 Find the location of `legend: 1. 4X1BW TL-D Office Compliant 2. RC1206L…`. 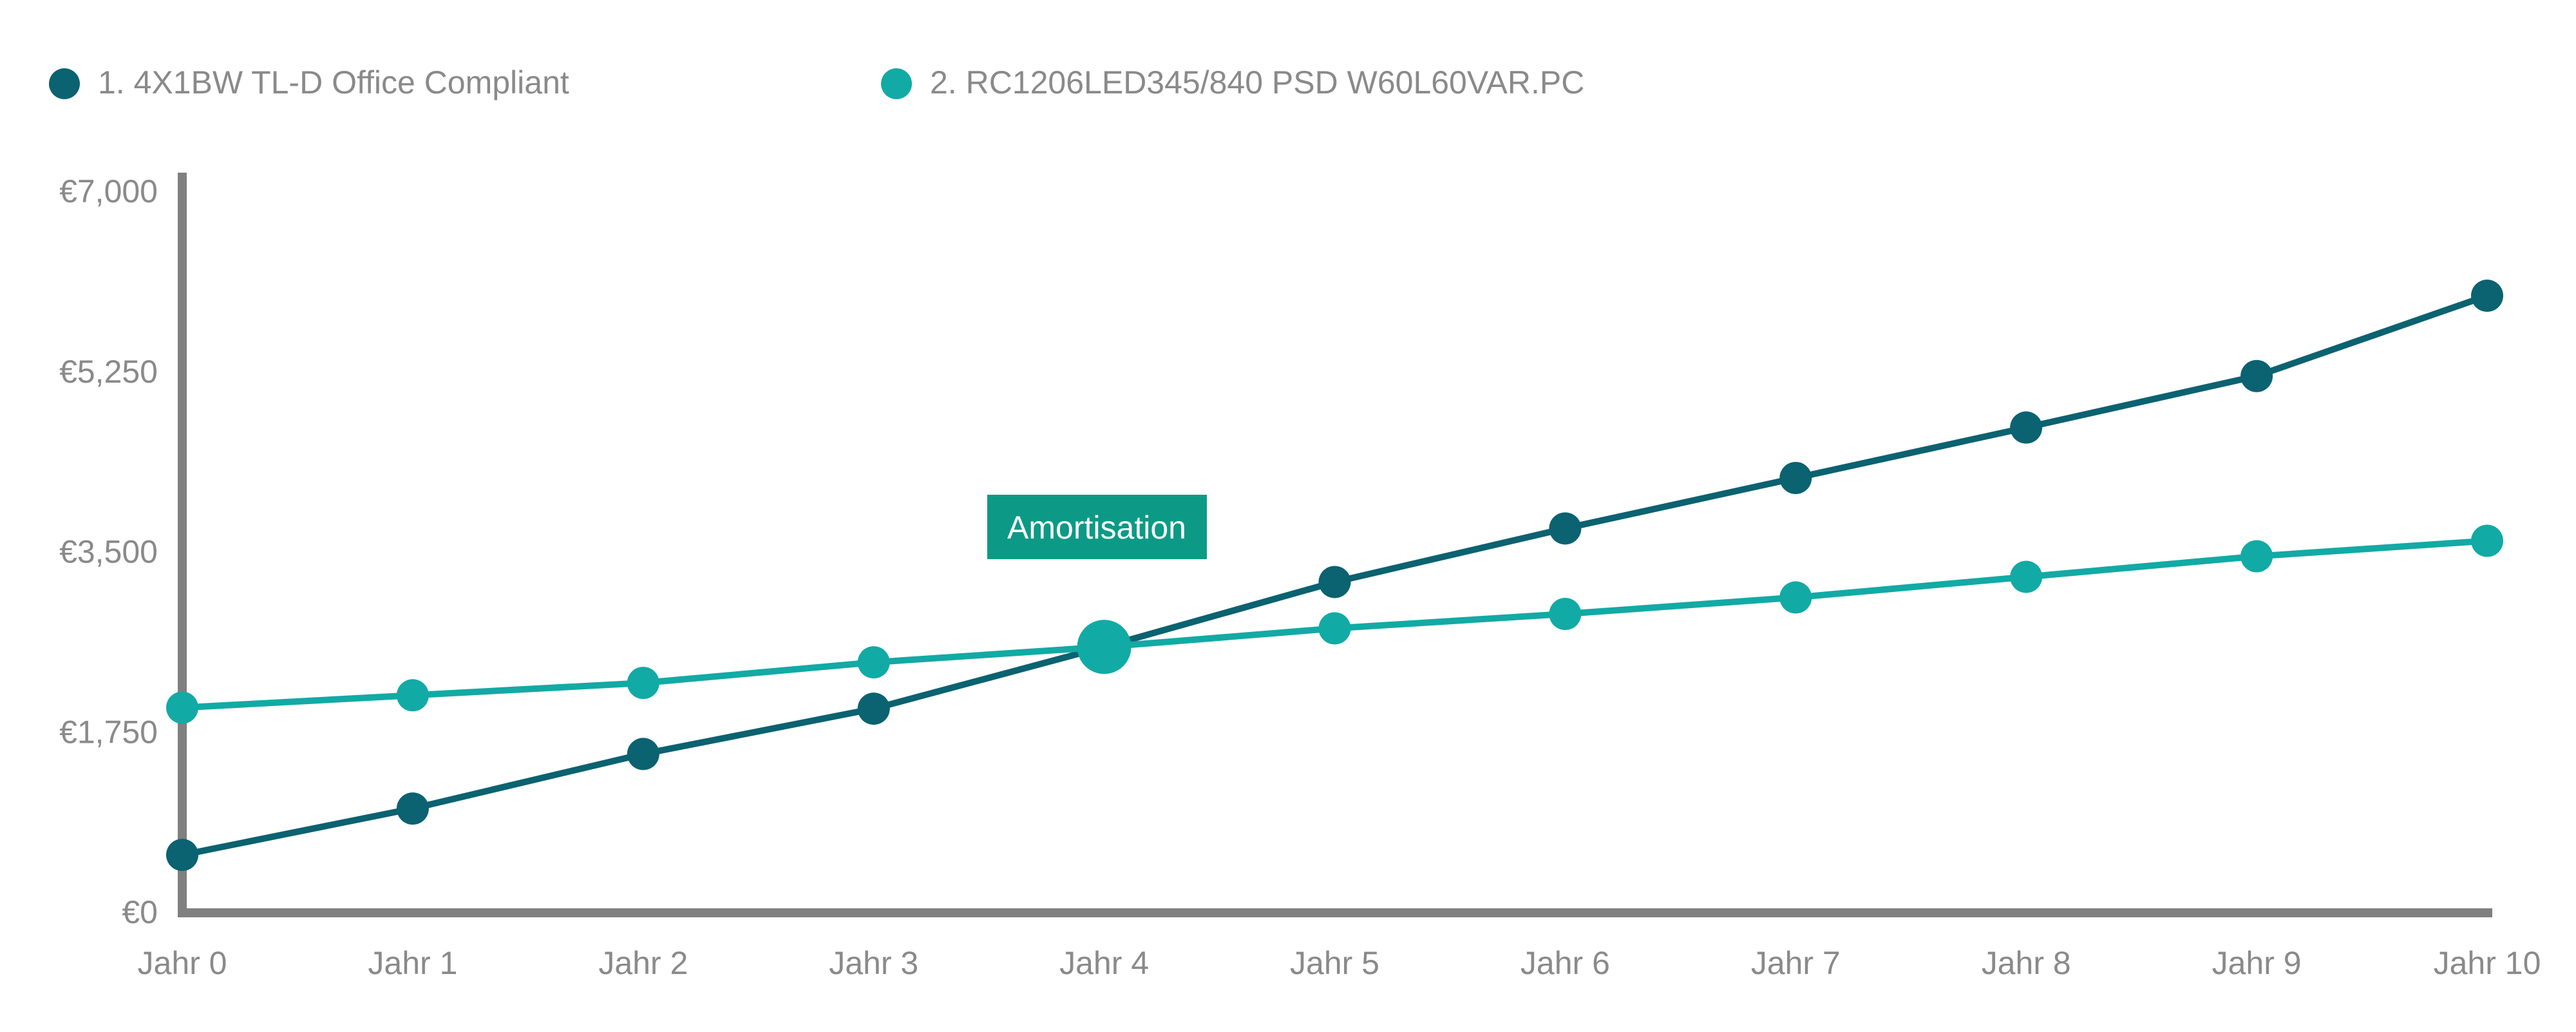

legend: 1. 4X1BW TL-D Office Compliant 2. RC1206L… is located at coordinates (816, 82).